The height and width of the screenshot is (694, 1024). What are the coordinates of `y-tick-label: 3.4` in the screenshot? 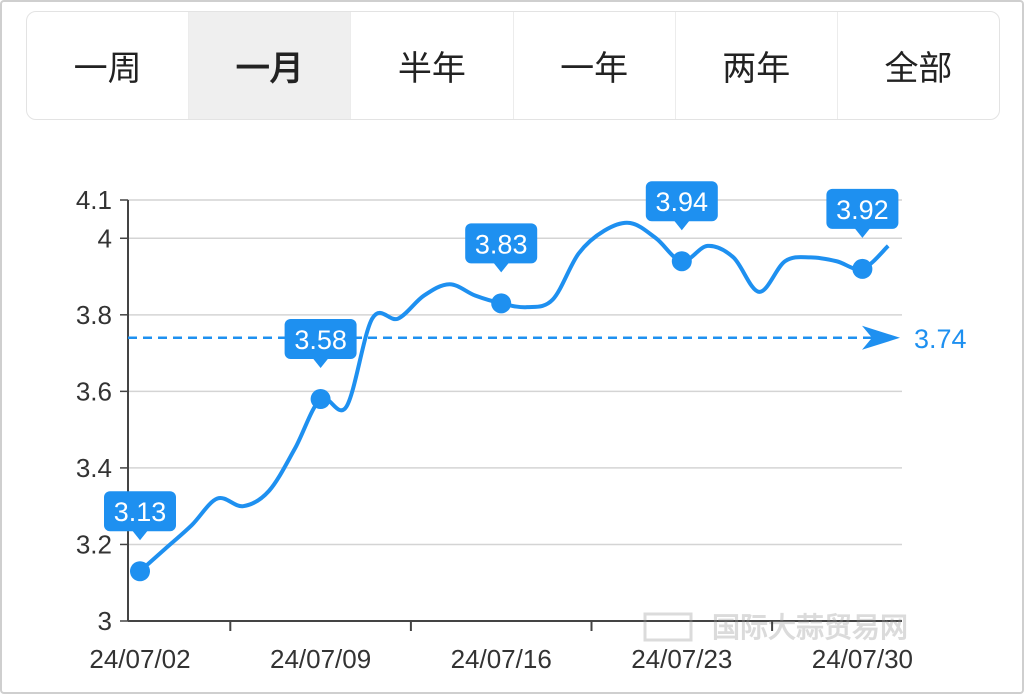 It's located at (94, 468).